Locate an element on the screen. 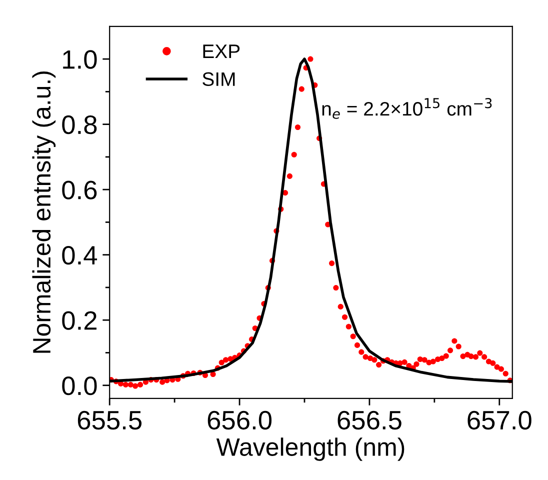  x-tick-label: 655.5 is located at coordinates (110, 420).